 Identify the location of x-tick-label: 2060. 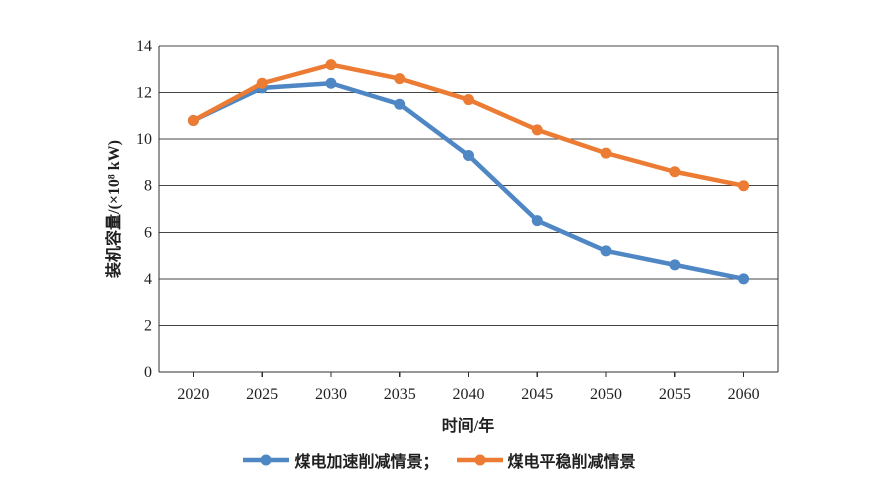
(744, 394).